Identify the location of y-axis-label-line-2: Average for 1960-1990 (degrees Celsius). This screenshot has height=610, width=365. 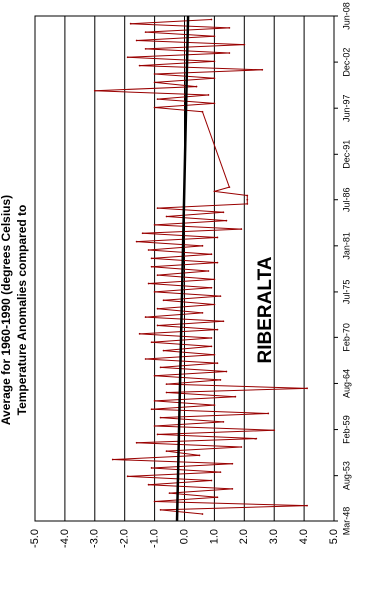
(6, 310).